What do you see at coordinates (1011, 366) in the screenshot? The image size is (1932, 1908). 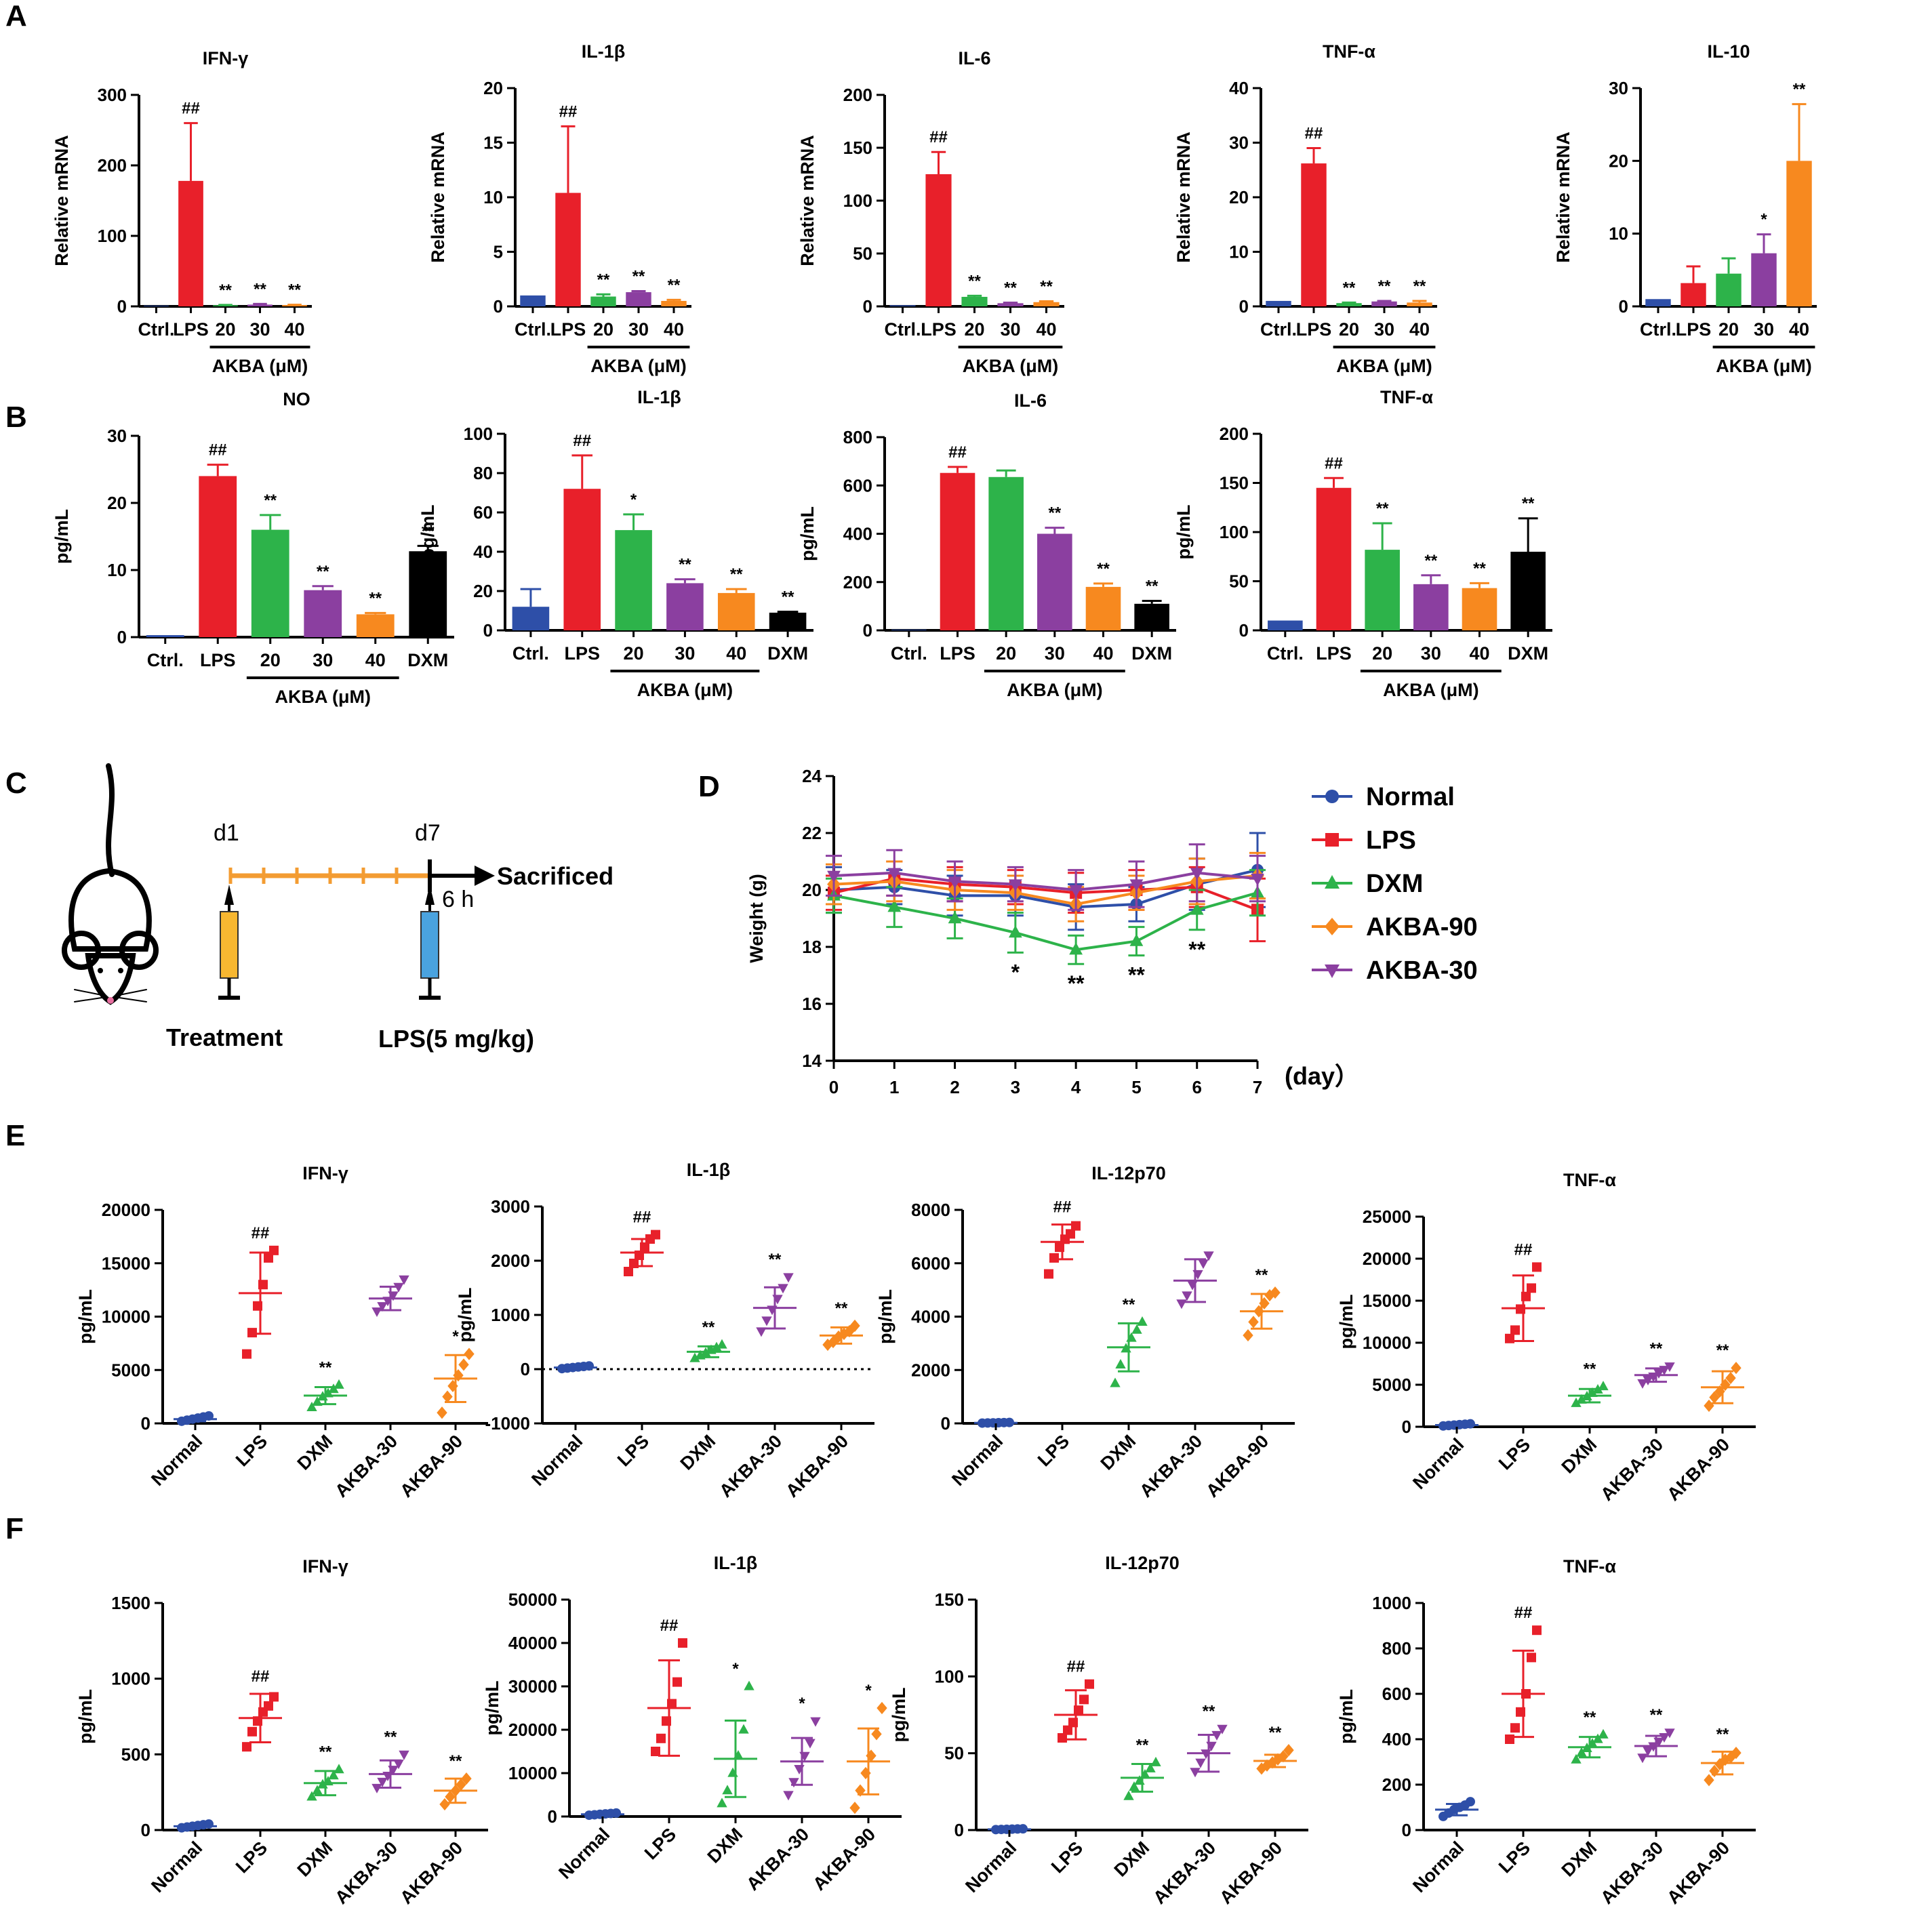 I see `group-label: AKBA (μM)` at bounding box center [1011, 366].